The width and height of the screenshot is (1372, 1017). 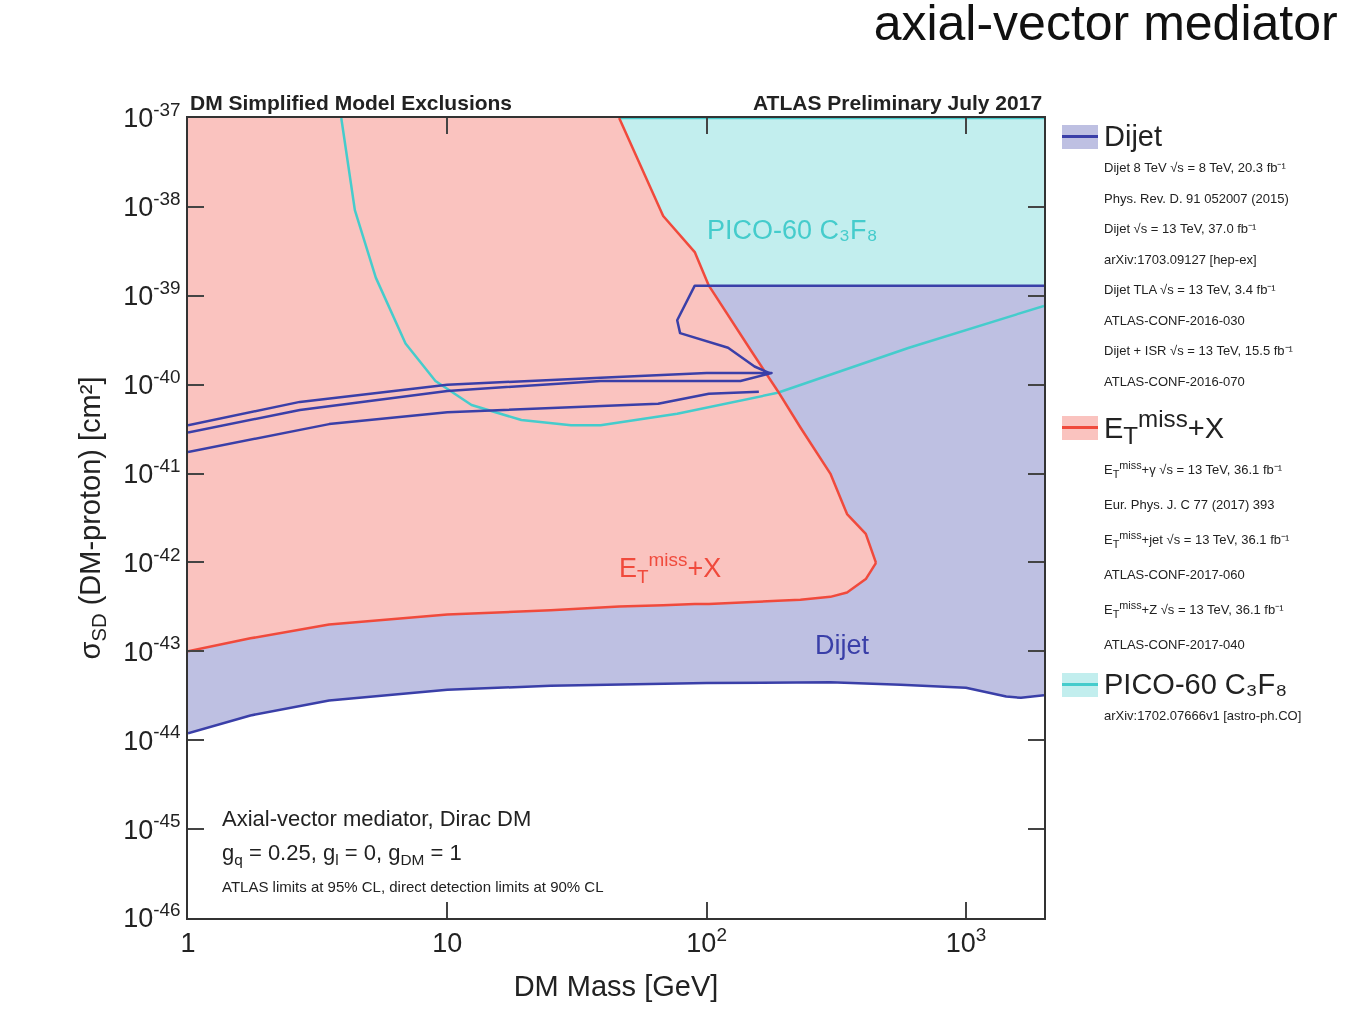 What do you see at coordinates (706, 941) in the screenshot?
I see `x-tick-label: 10$^{2}$` at bounding box center [706, 941].